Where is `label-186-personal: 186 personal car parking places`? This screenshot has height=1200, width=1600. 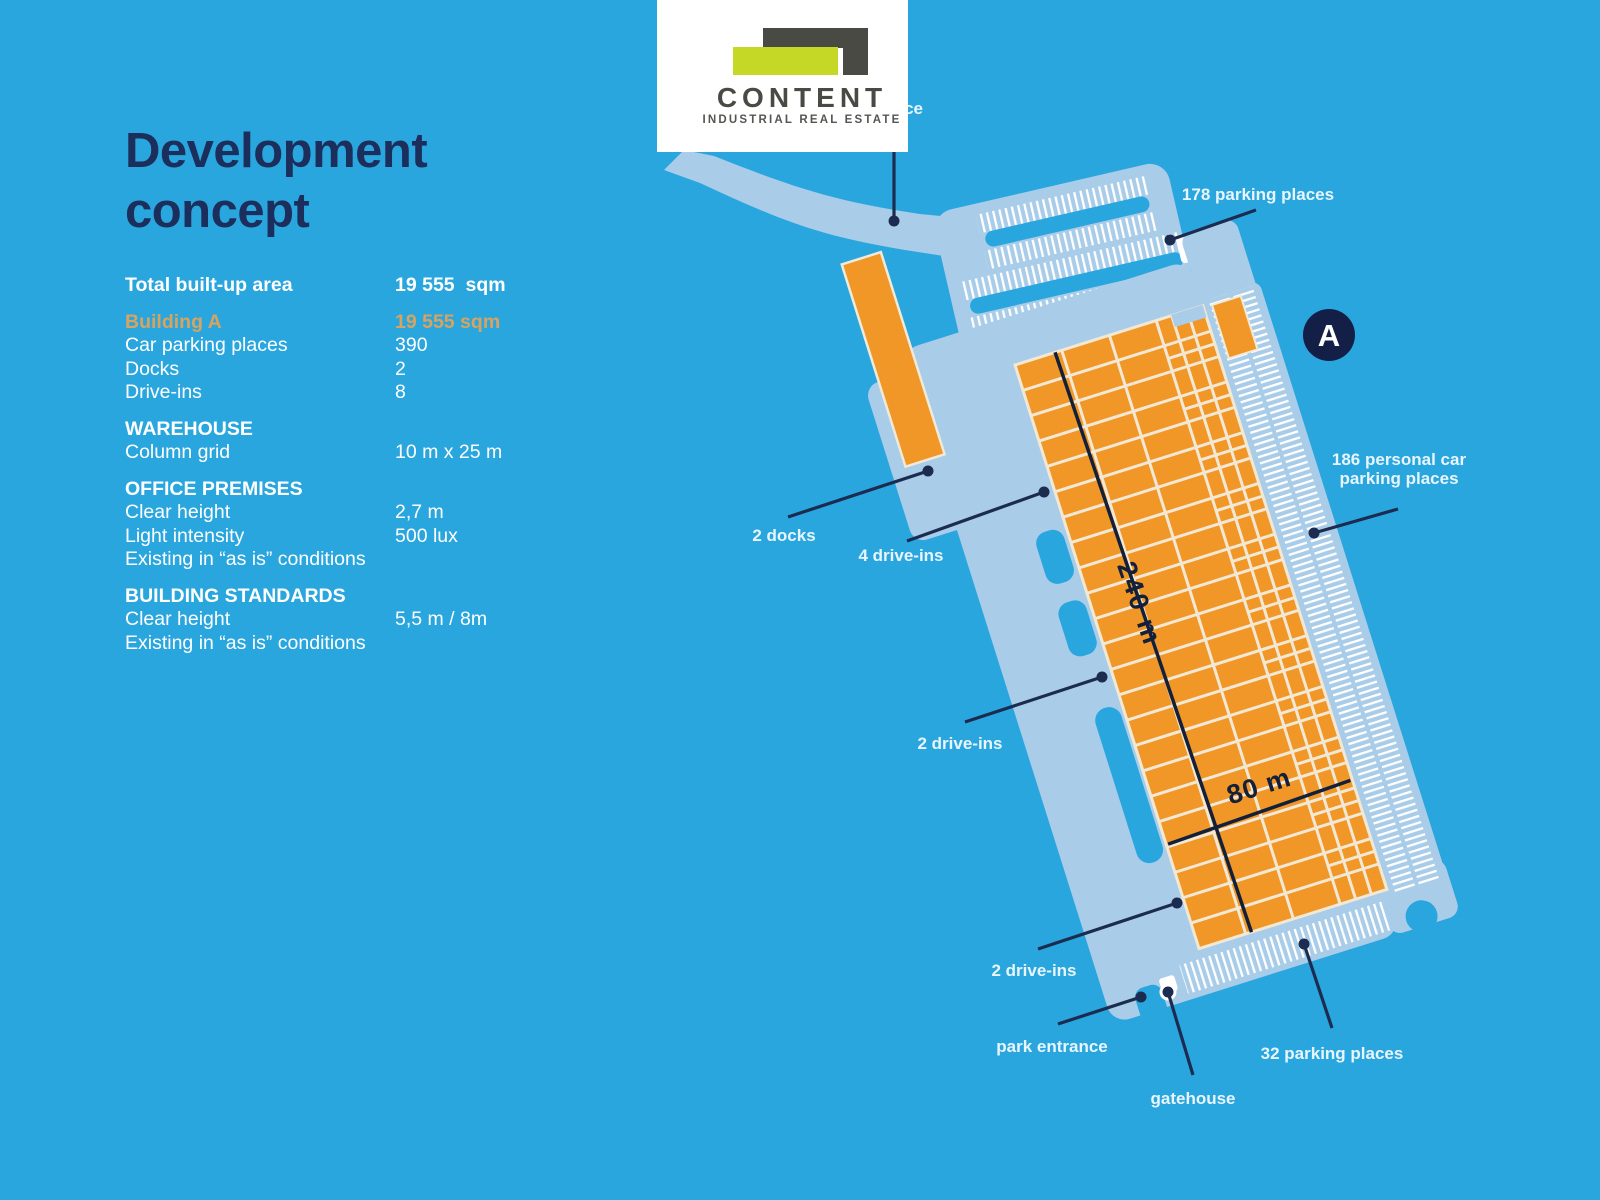
label-186-personal: 186 personal car parking places is located at coordinates (1399, 469).